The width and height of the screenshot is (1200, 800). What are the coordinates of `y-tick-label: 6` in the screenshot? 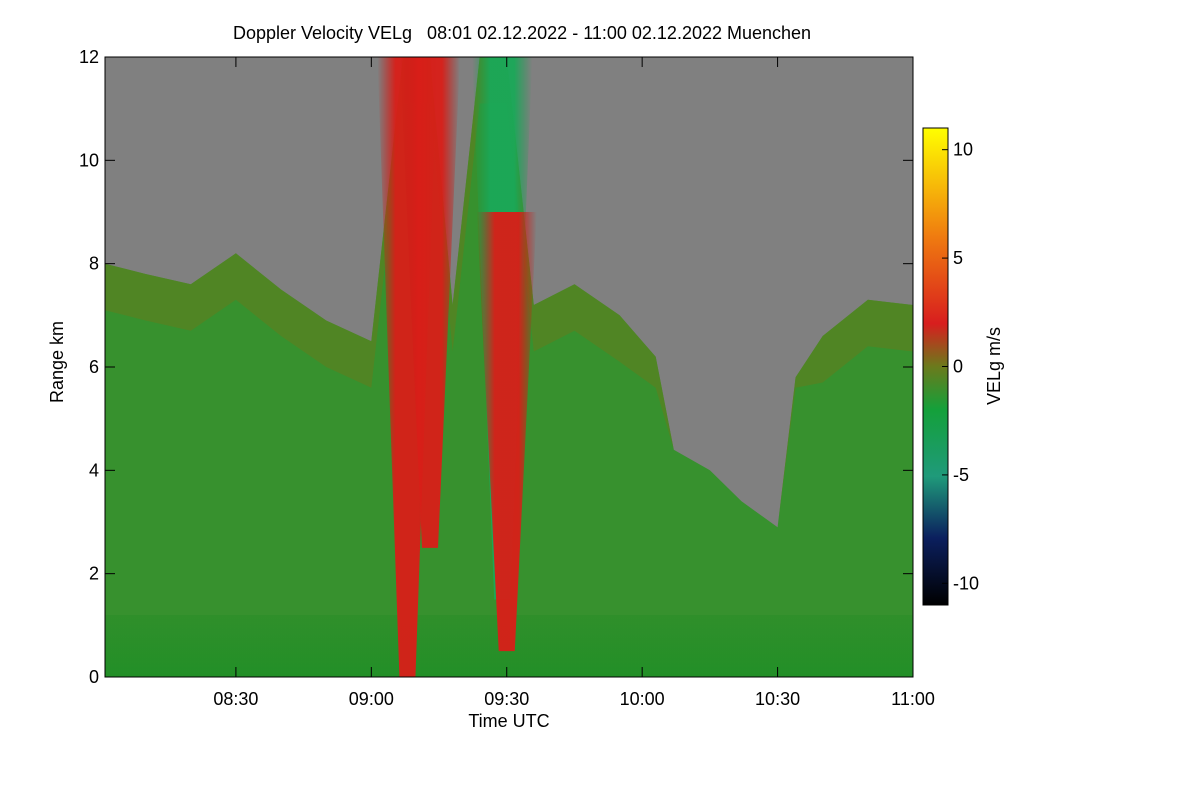 It's located at (94, 367).